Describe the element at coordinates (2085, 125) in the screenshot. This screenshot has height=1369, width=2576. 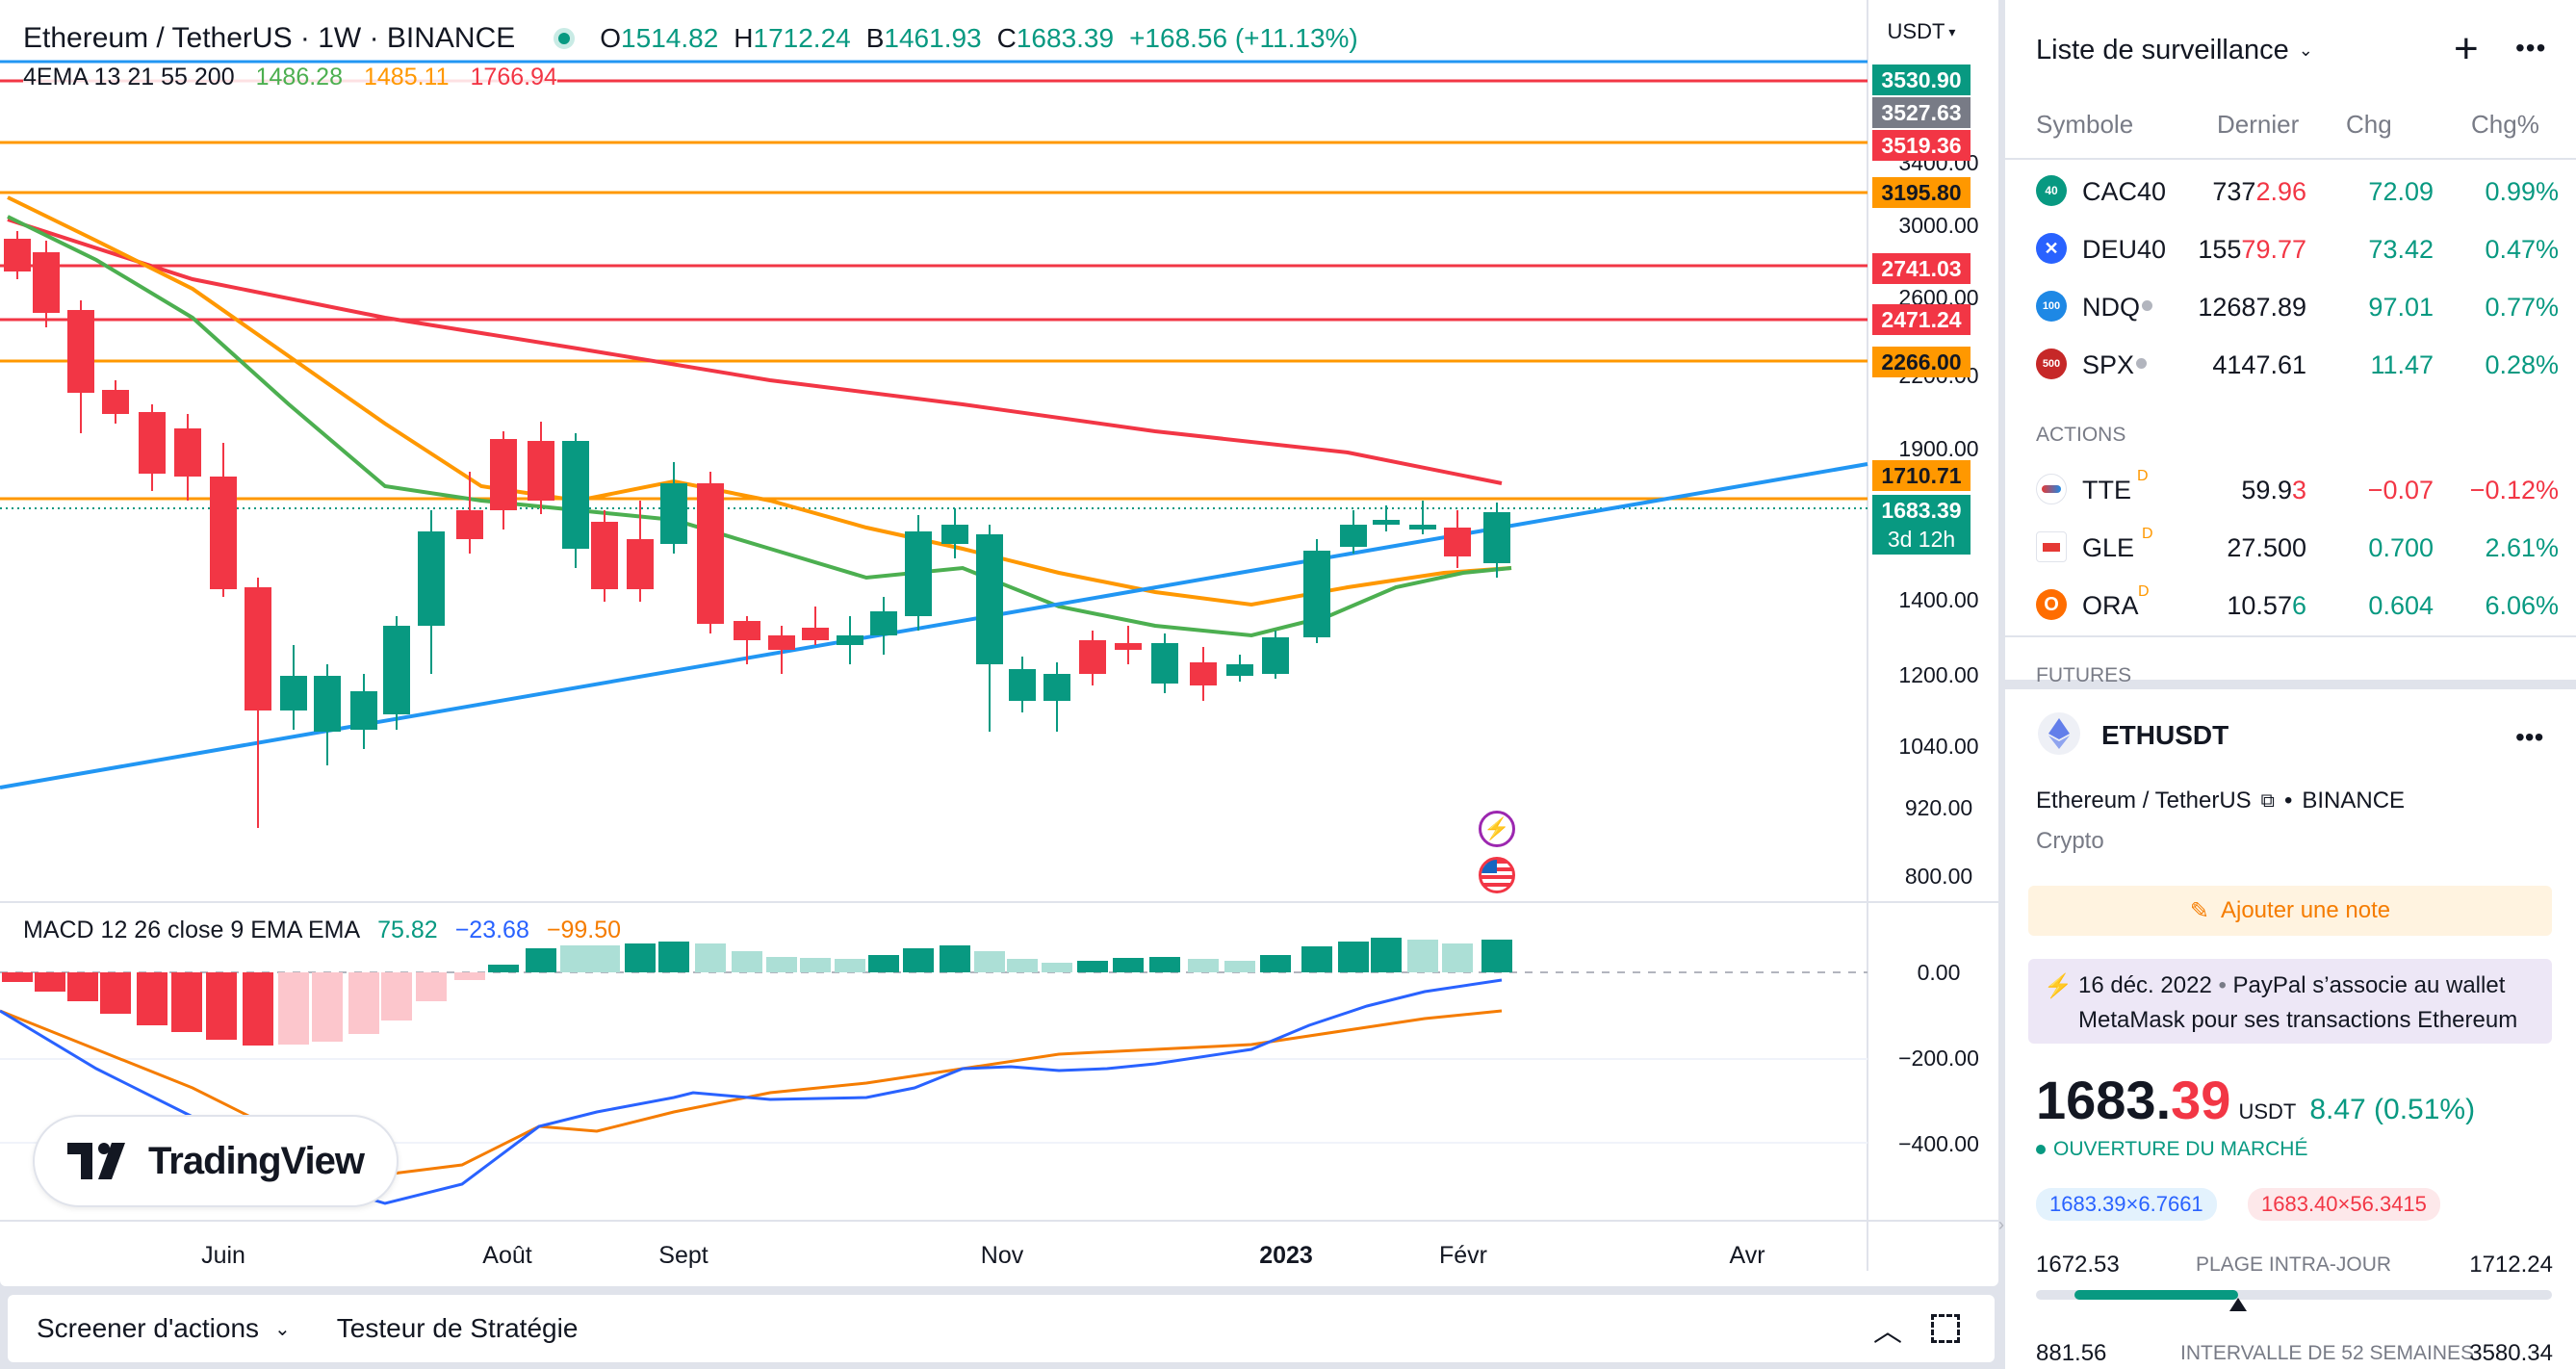
I see `column-header-symbol: Symbole` at that location.